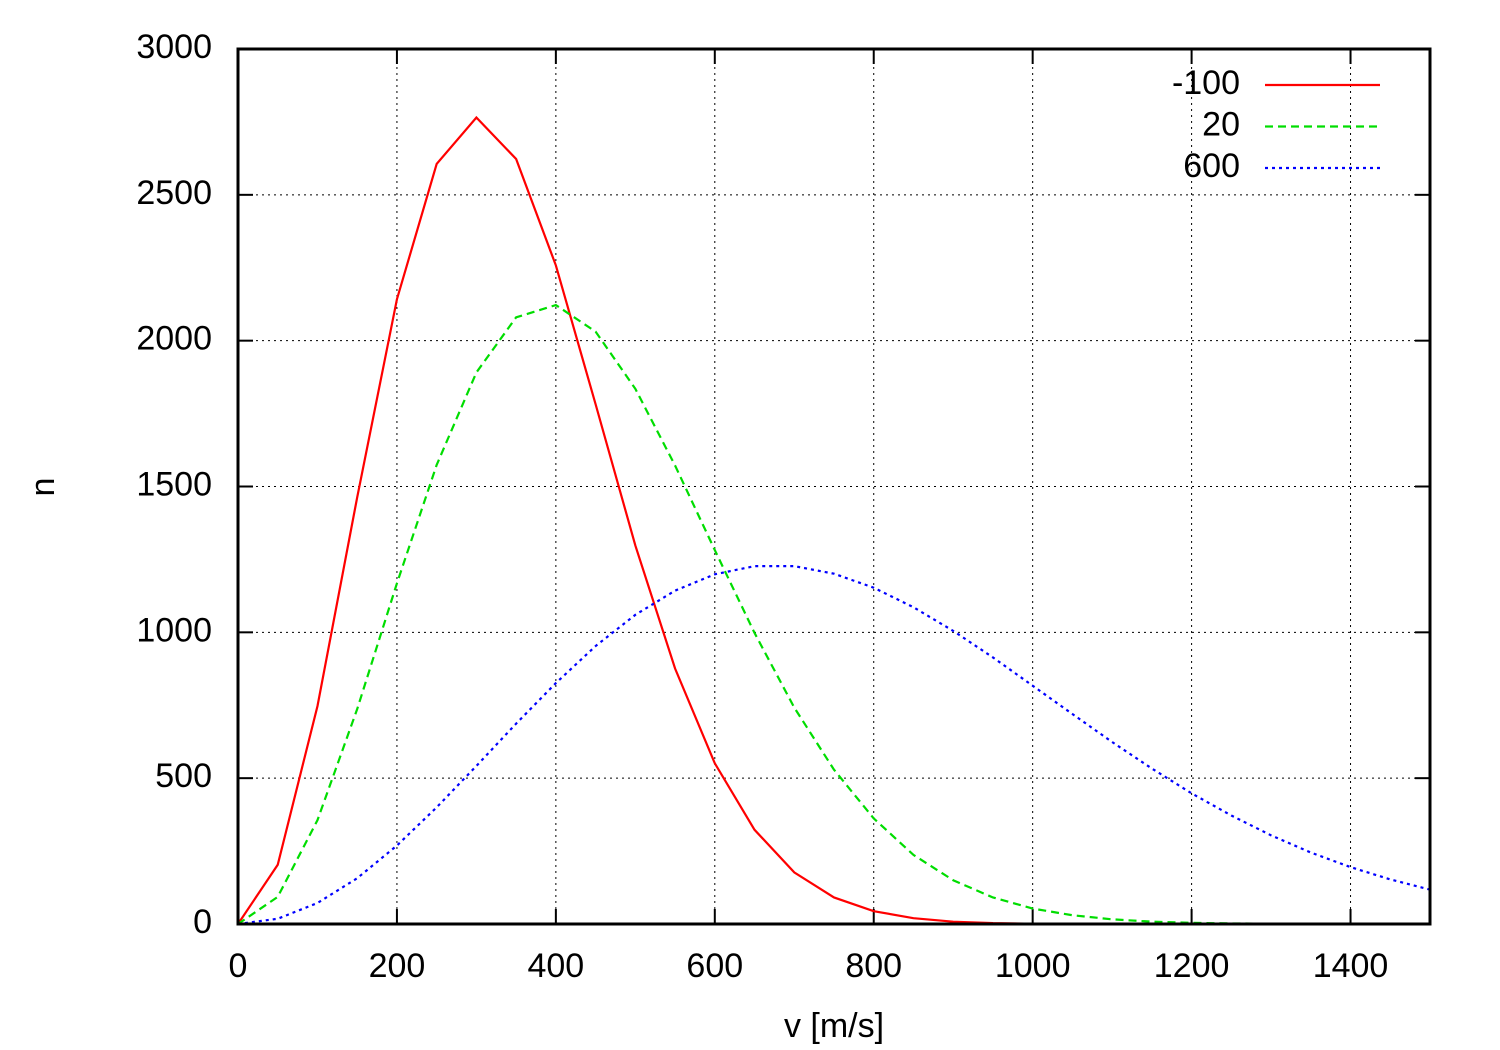 This screenshot has height=1050, width=1500. I want to click on x-tick-label: 1000, so click(1033, 966).